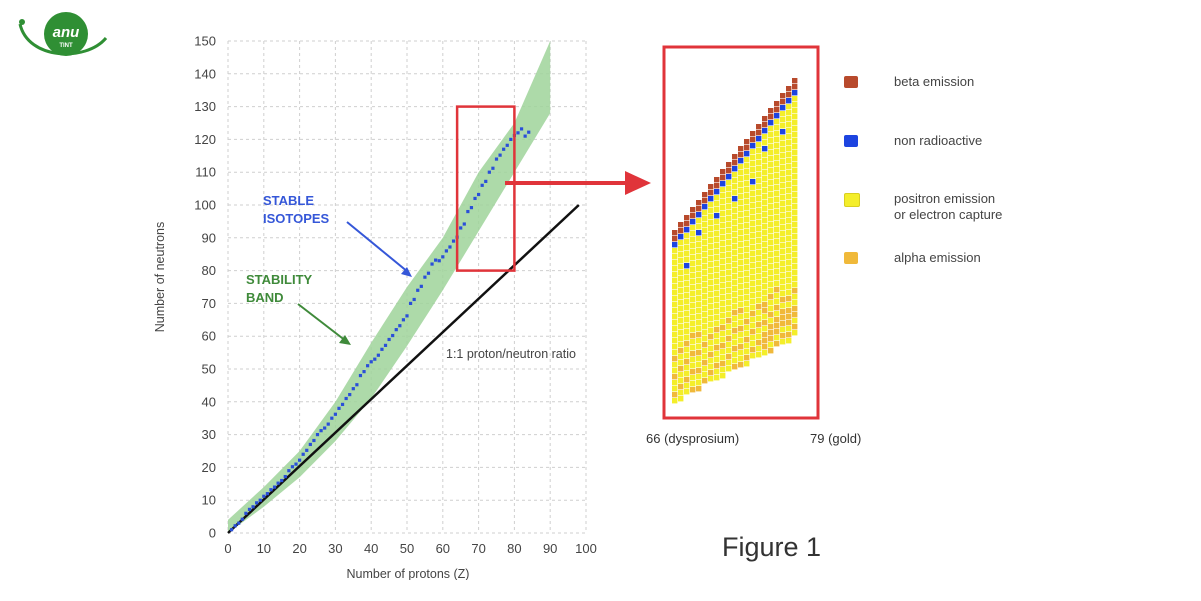 This screenshot has width=1201, height=601. What do you see at coordinates (296, 218) in the screenshot?
I see `stable-isotopes-label-line2: ISOTOPES` at bounding box center [296, 218].